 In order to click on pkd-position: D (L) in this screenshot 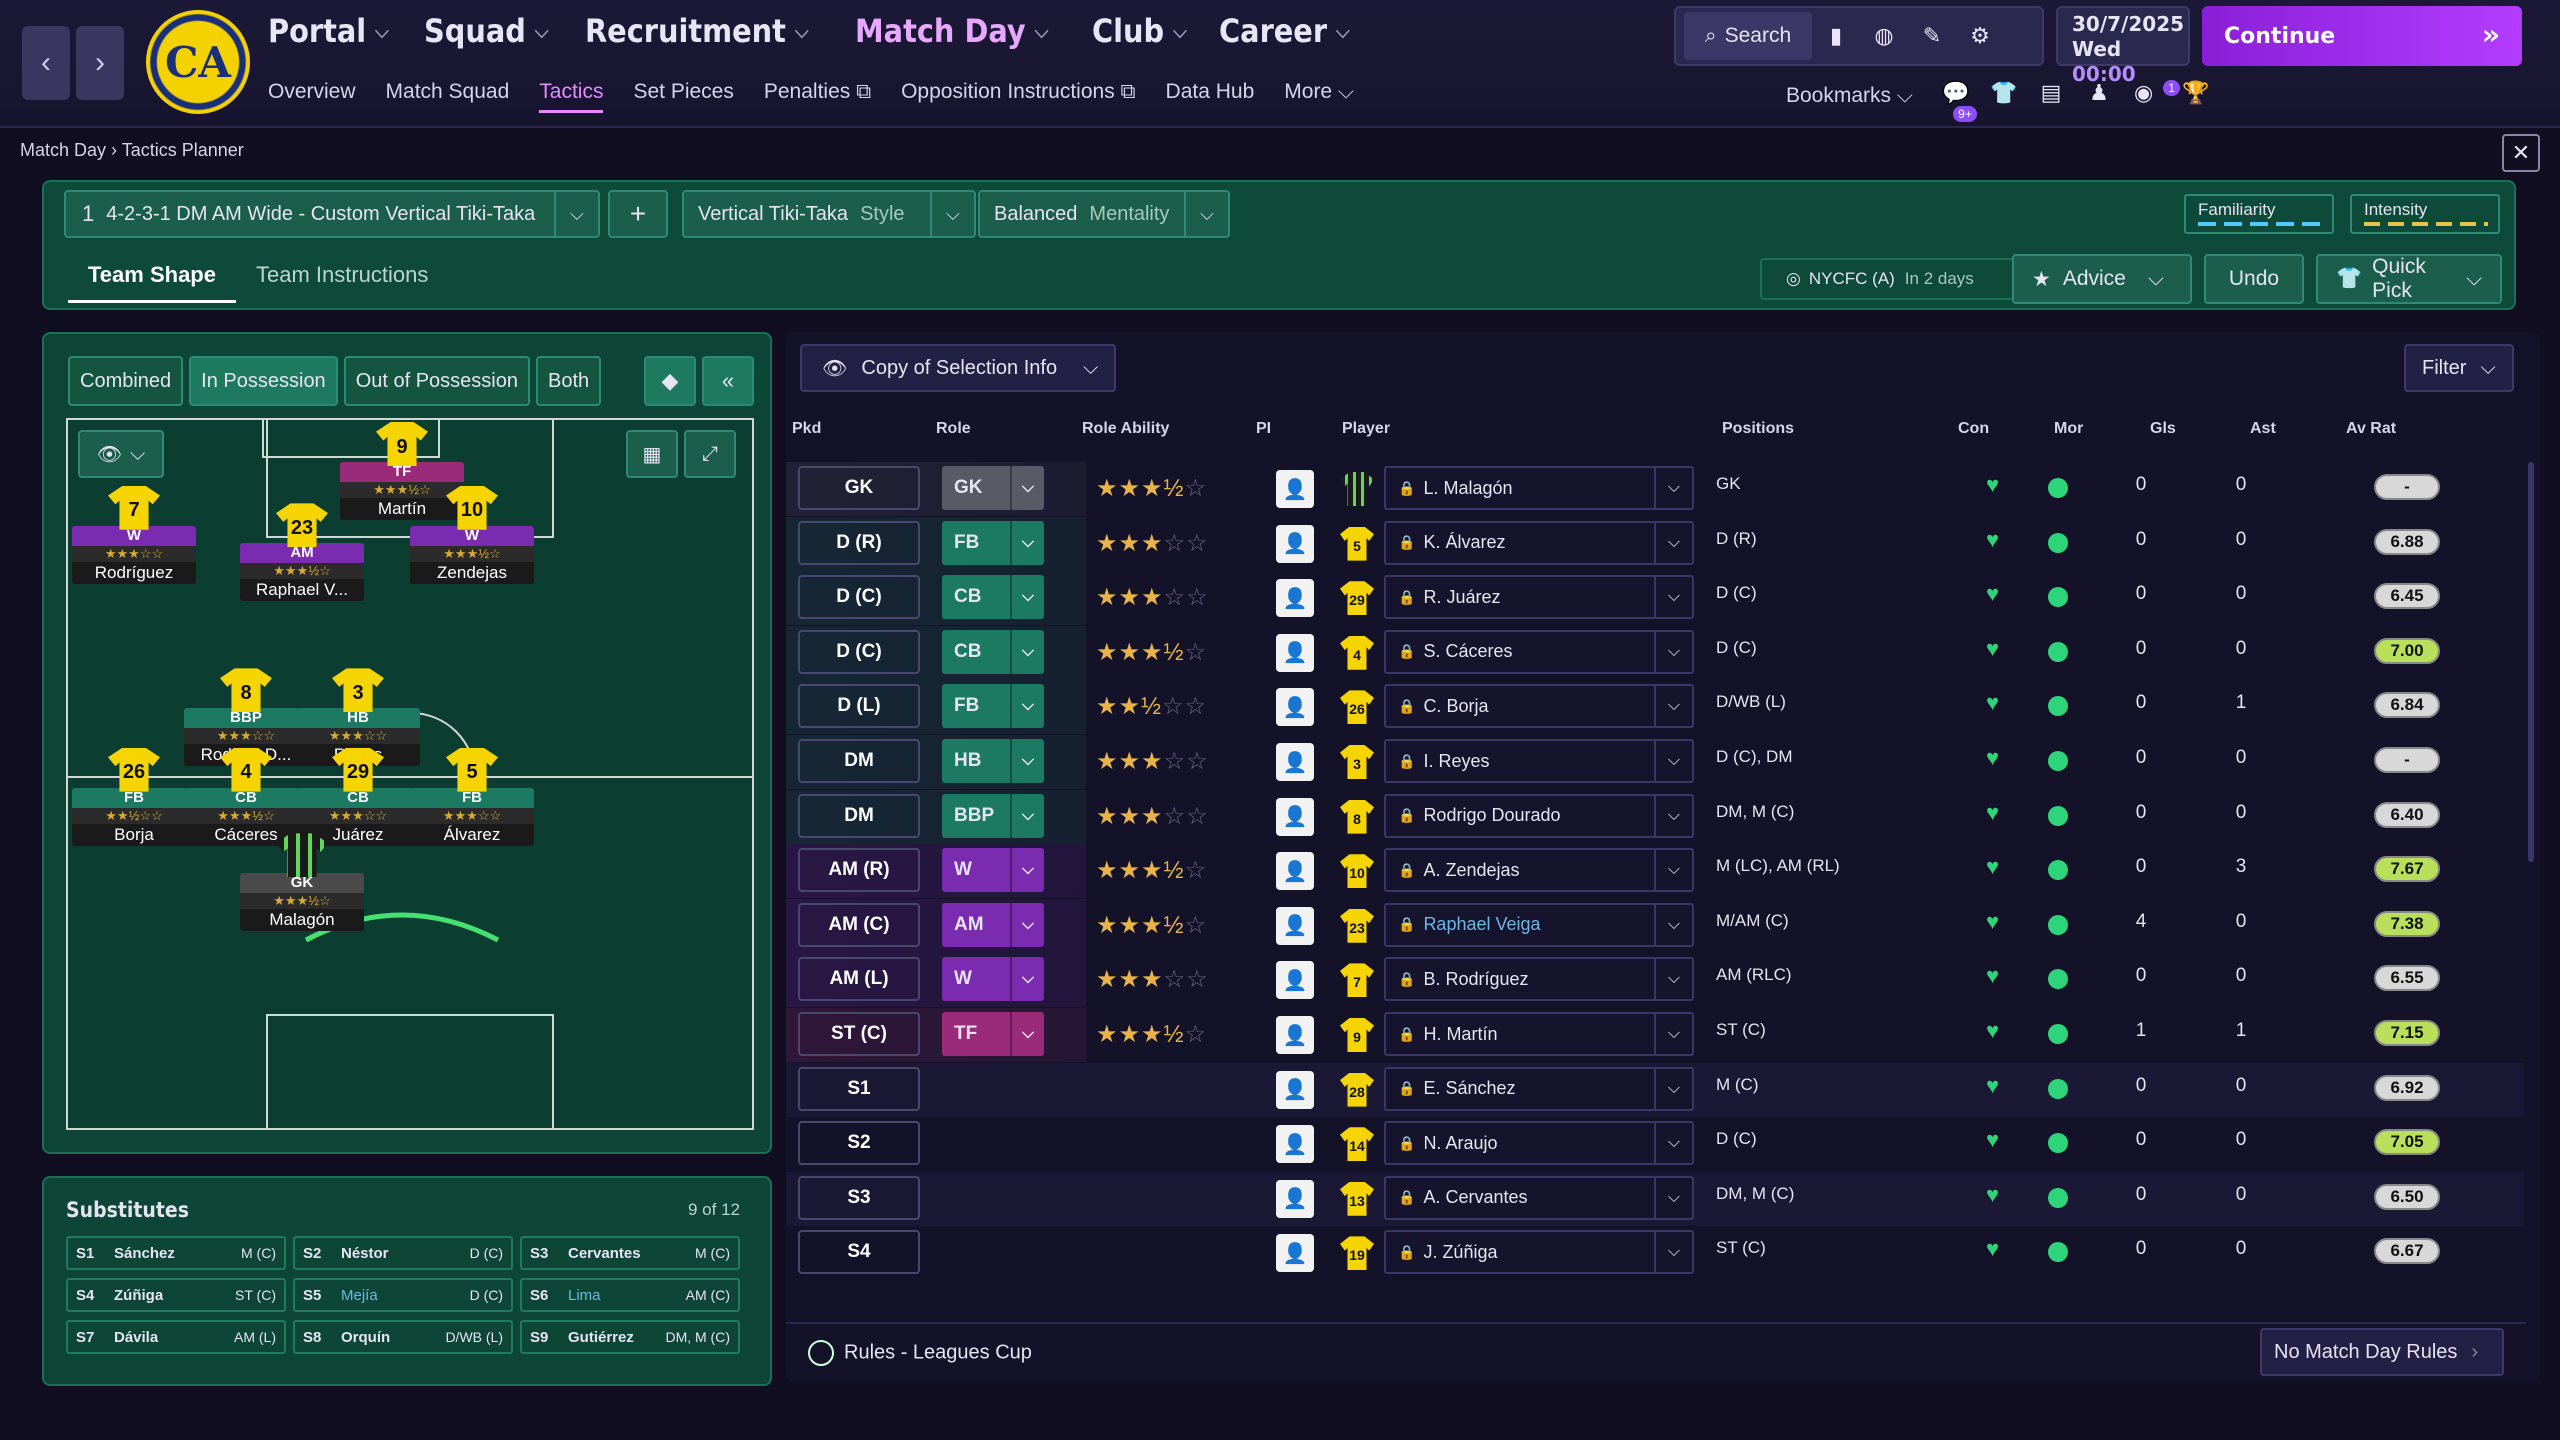, I will do `click(859, 706)`.